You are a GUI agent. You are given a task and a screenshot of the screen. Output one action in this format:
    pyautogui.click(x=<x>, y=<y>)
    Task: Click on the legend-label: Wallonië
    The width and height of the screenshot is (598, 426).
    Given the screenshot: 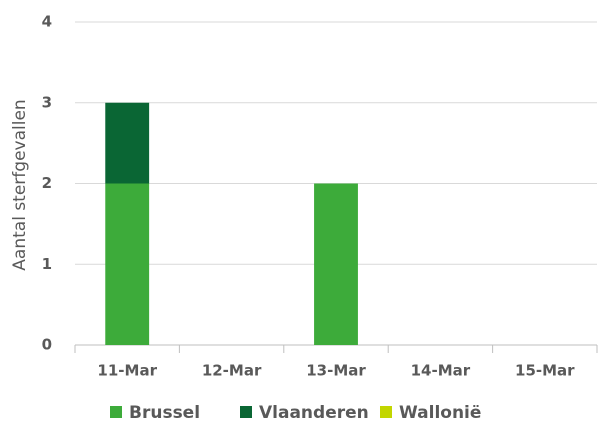 What is the action you would take?
    pyautogui.click(x=440, y=413)
    